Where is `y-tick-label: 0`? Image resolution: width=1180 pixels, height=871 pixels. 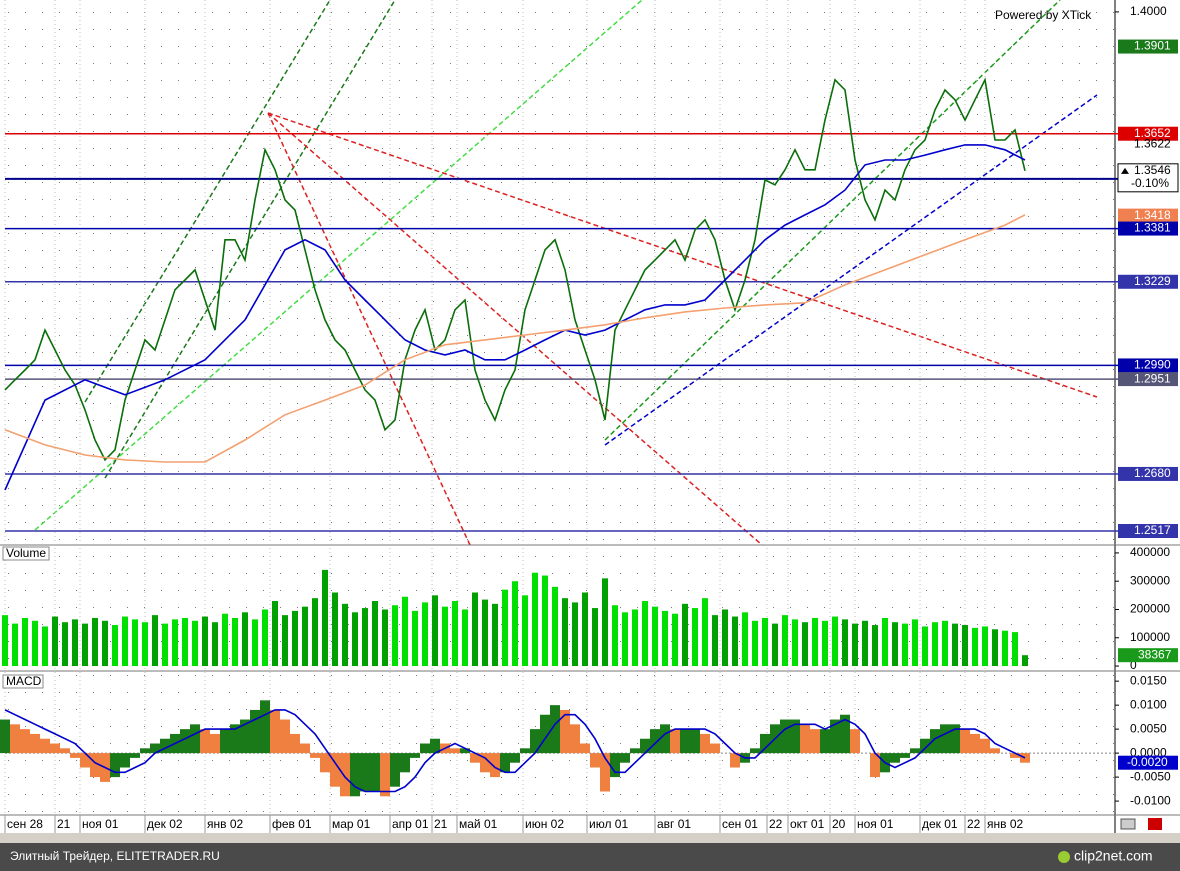
y-tick-label: 0 is located at coordinates (1133, 665).